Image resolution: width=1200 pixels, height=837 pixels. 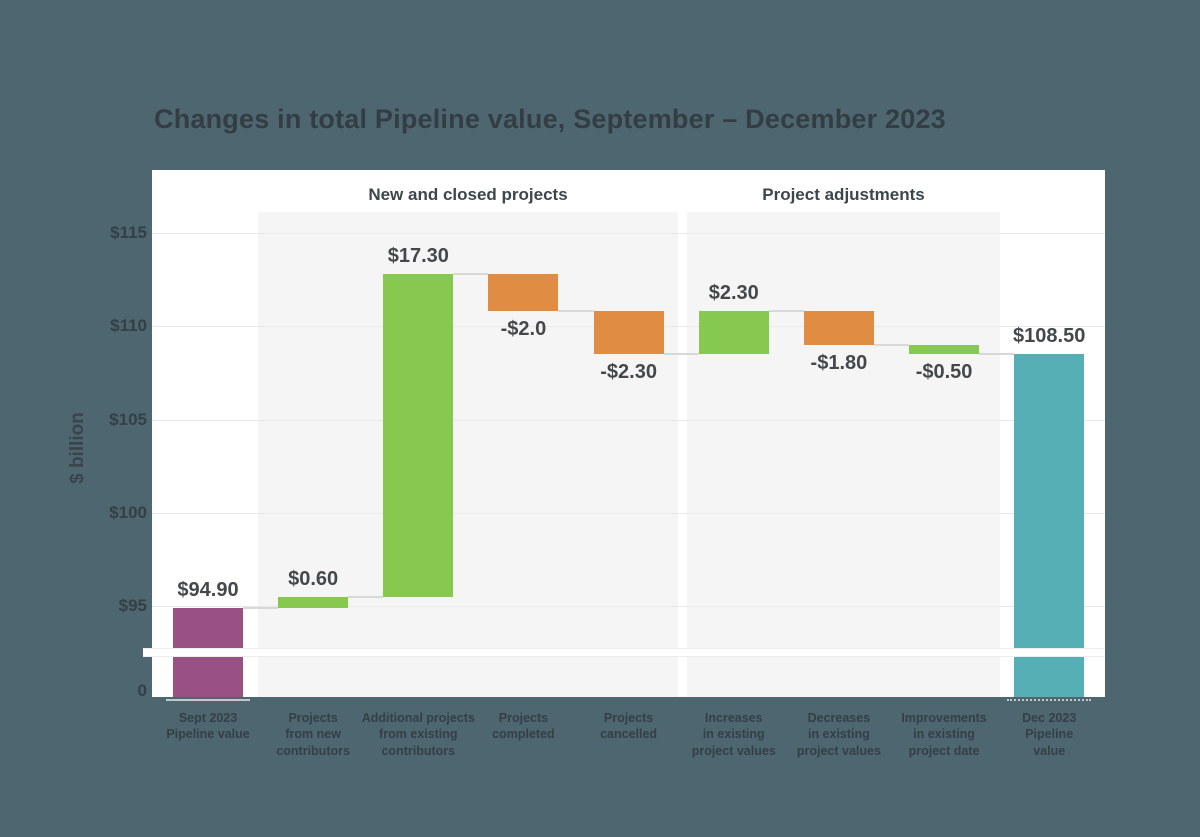 I want to click on y-tick-1: $110, so click(x=128, y=326).